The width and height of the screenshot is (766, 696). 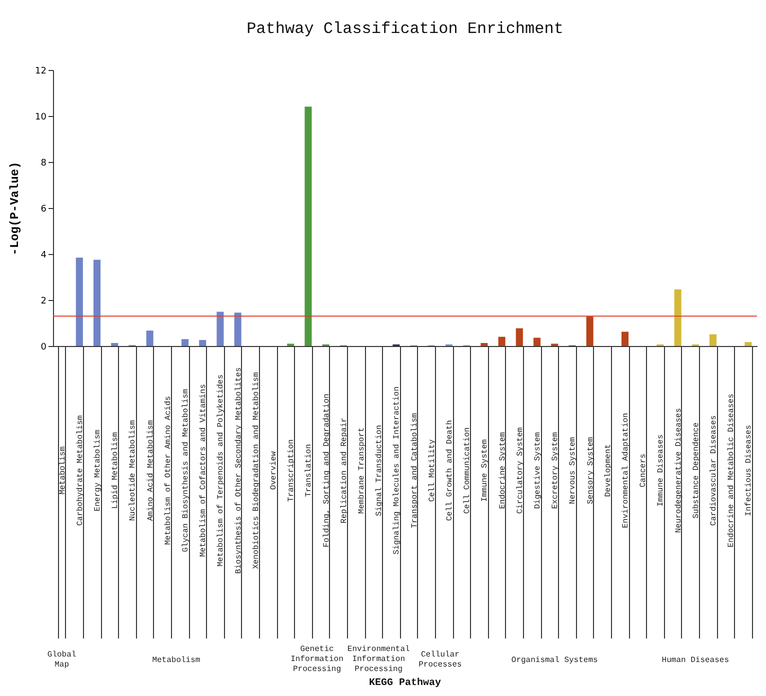 What do you see at coordinates (203, 470) in the screenshot?
I see `x-tick-label: Metabolism of Cofactors and Vitamins` at bounding box center [203, 470].